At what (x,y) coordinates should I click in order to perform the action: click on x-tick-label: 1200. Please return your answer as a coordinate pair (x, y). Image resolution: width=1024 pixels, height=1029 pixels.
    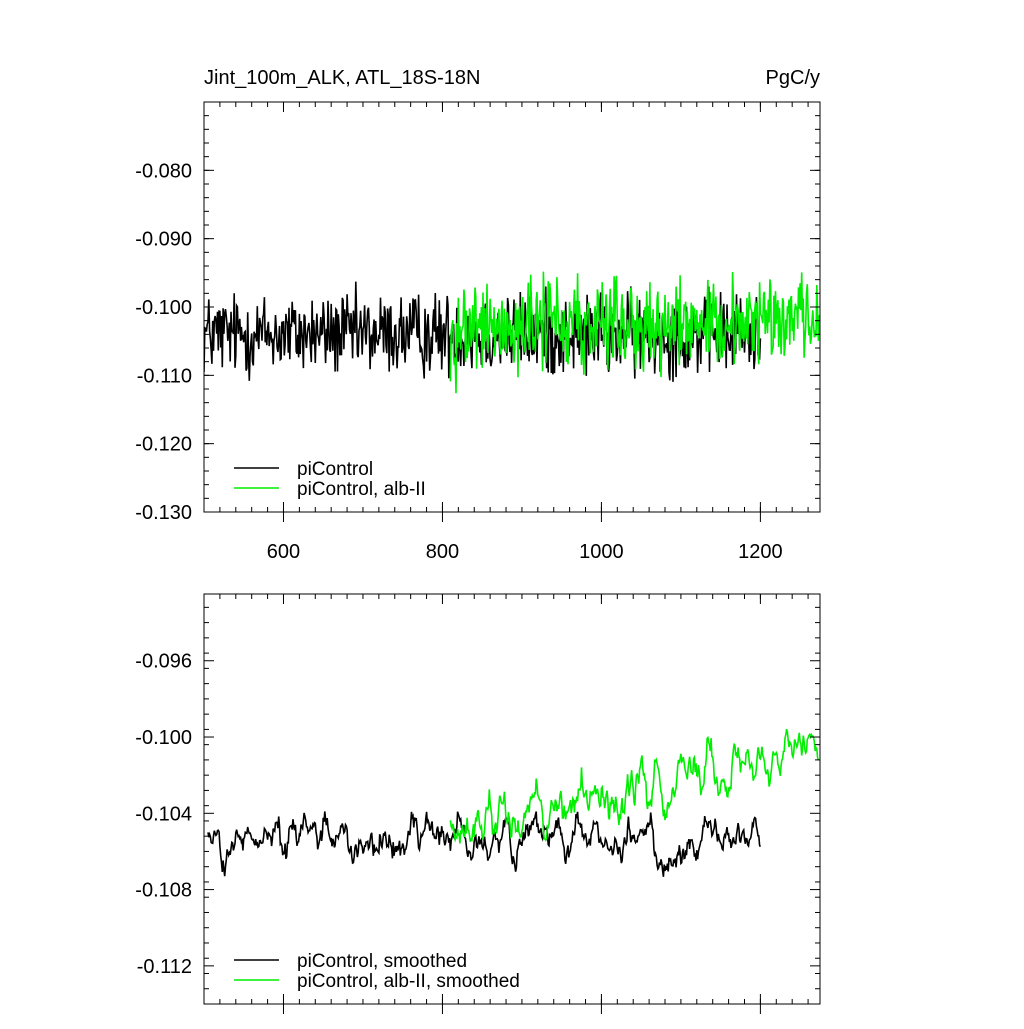
    Looking at the image, I should click on (760, 552).